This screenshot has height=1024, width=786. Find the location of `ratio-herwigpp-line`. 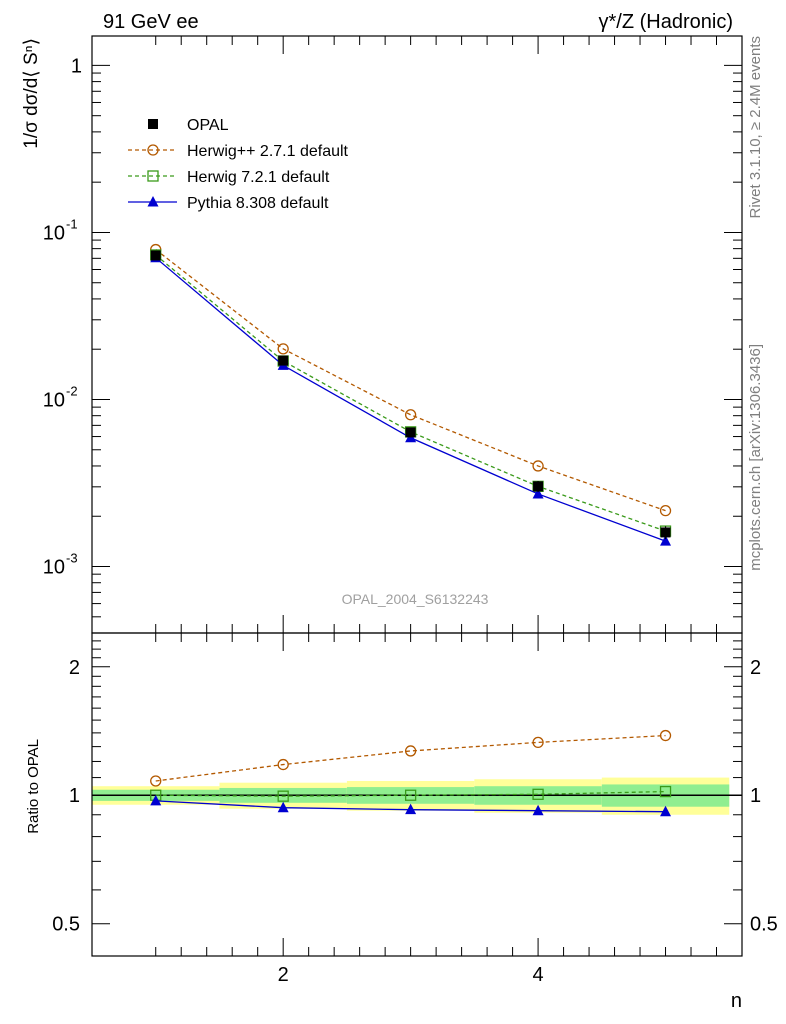

ratio-herwigpp-line is located at coordinates (410, 758).